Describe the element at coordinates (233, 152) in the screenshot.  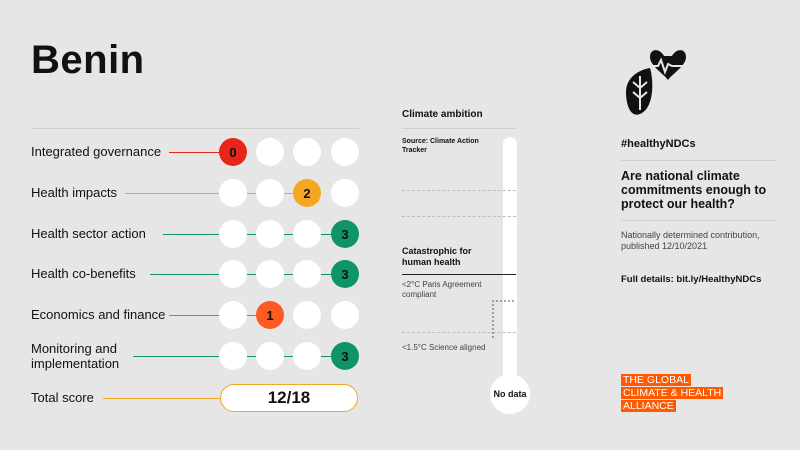
I see `score-badge: 0` at that location.